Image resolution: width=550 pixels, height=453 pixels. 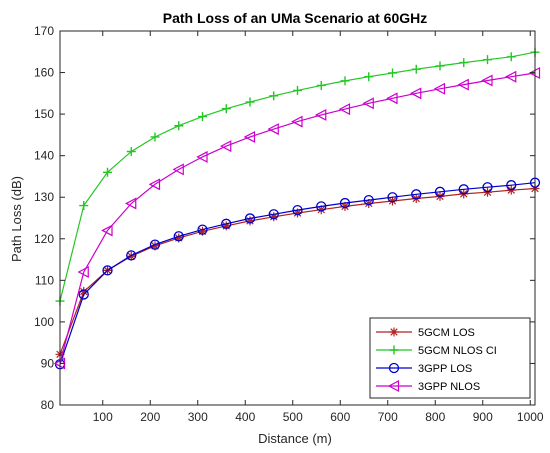 What do you see at coordinates (150, 417) in the screenshot?
I see `x-tick-label: 200` at bounding box center [150, 417].